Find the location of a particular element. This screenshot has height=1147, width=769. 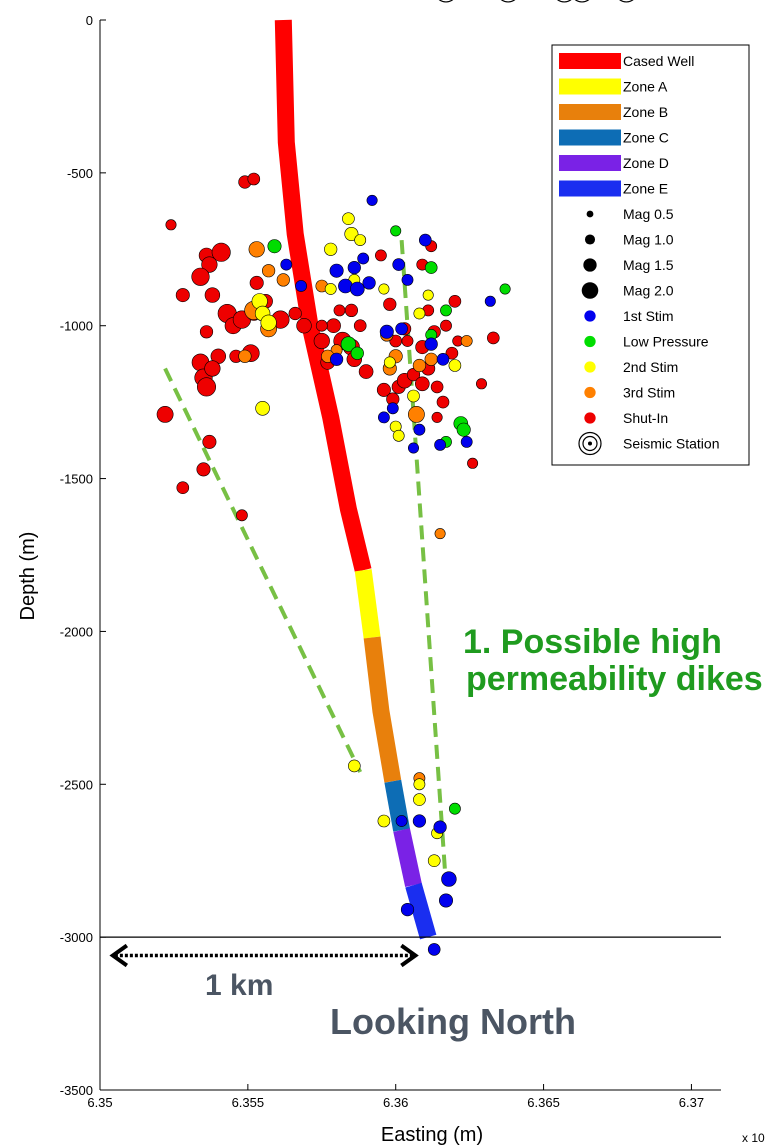

y-tick-label: -1500 is located at coordinates (76, 479).